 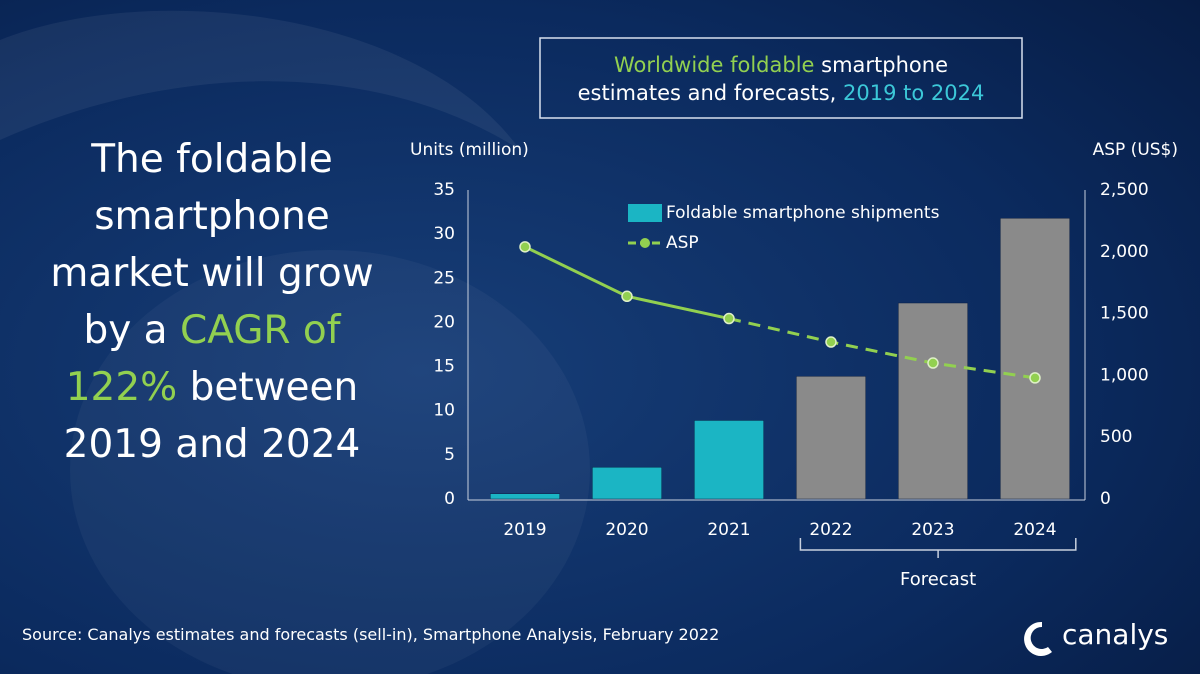 I want to click on y-tick-label: 10, so click(x=444, y=411).